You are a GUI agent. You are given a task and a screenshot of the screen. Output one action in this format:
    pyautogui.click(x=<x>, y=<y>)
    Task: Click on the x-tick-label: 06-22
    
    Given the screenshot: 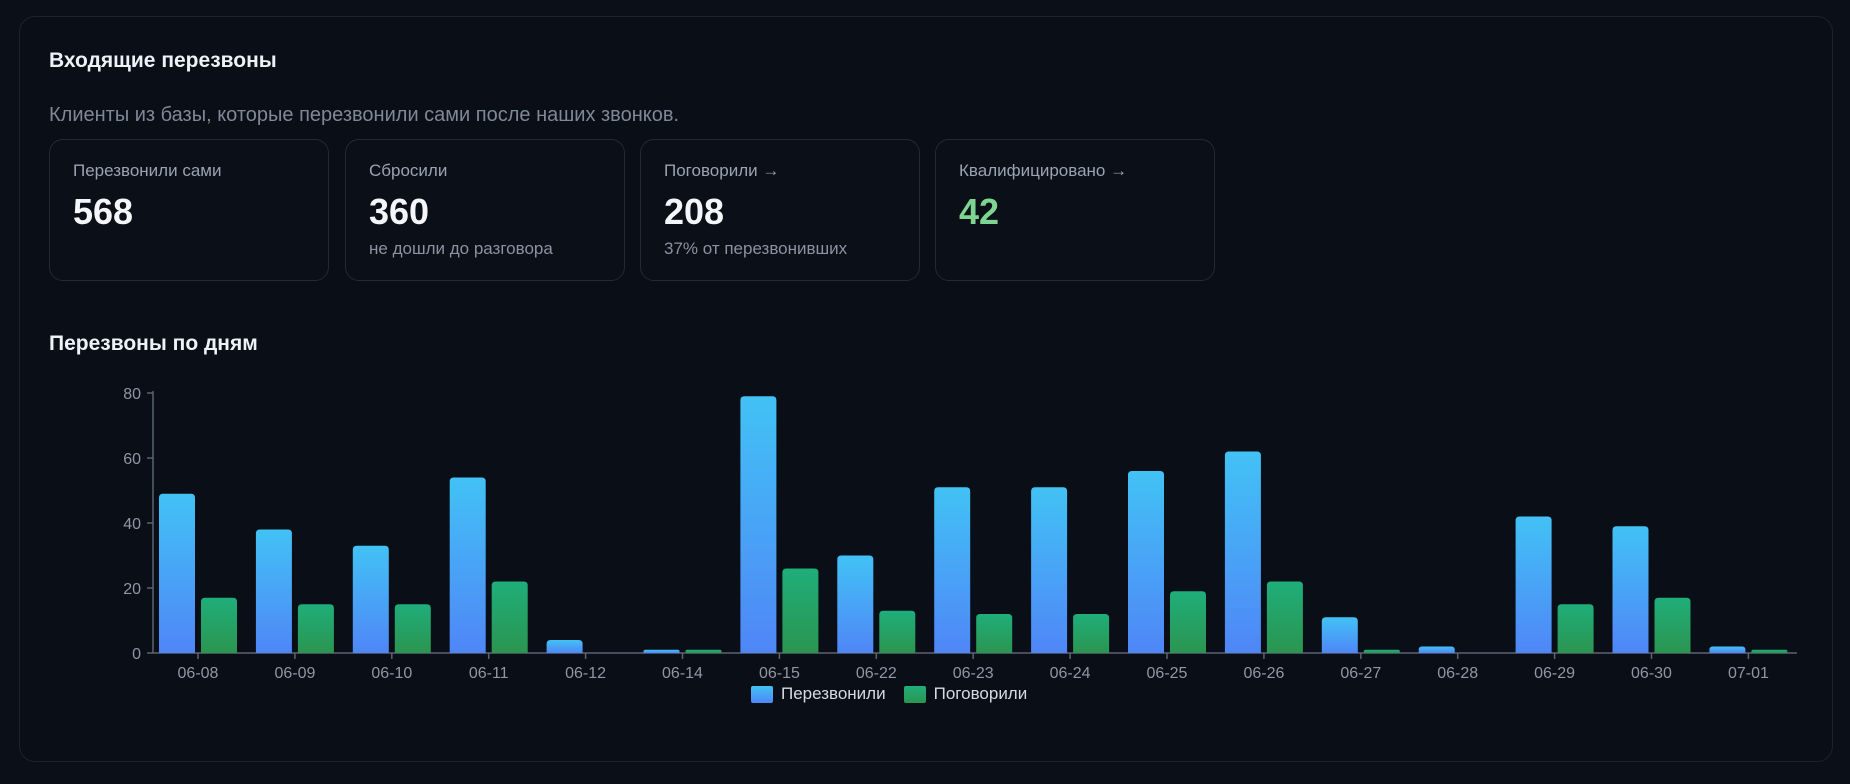 What is the action you would take?
    pyautogui.click(x=876, y=673)
    